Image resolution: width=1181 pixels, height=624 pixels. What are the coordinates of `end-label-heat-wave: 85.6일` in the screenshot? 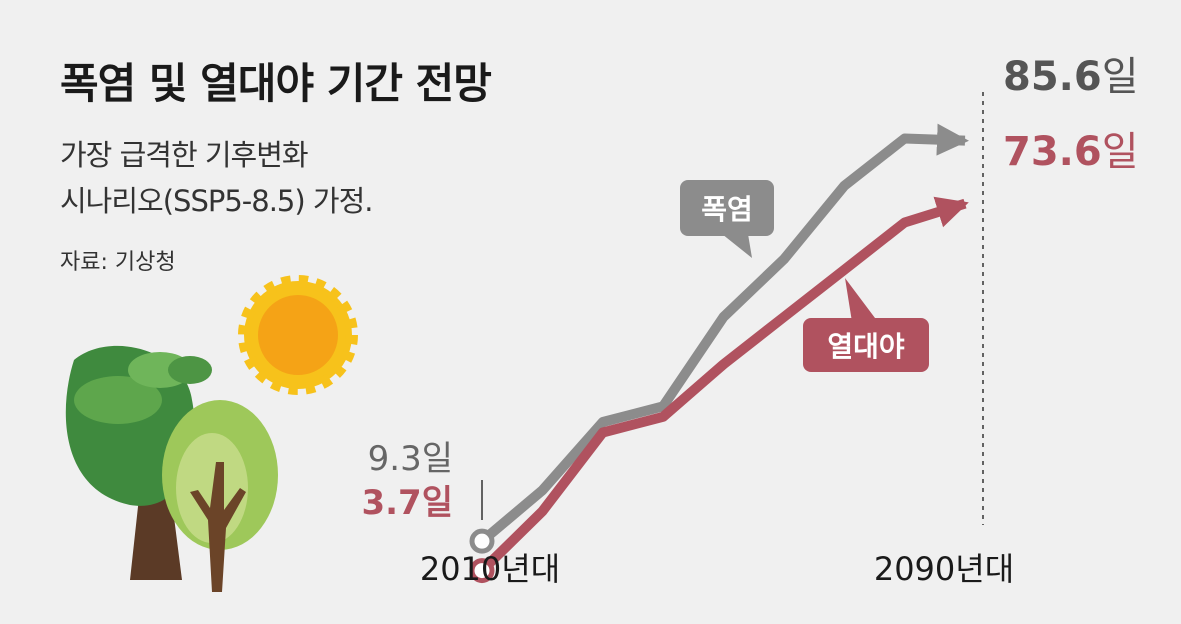 It's located at (1071, 77).